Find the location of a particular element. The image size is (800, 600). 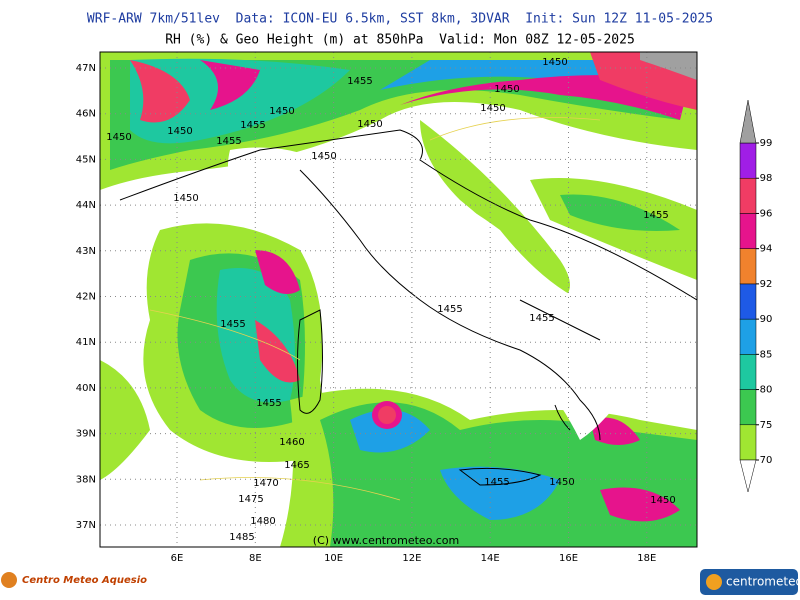

contour-label: 1475 is located at coordinates (250, 499).